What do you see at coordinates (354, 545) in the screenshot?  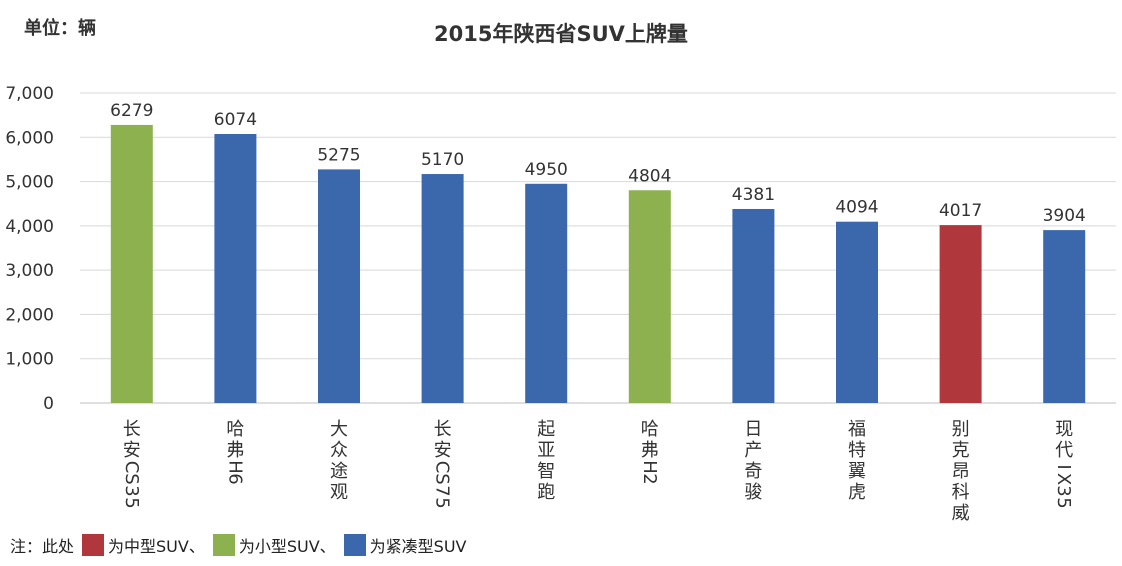 I see `legend-swatch-compact` at bounding box center [354, 545].